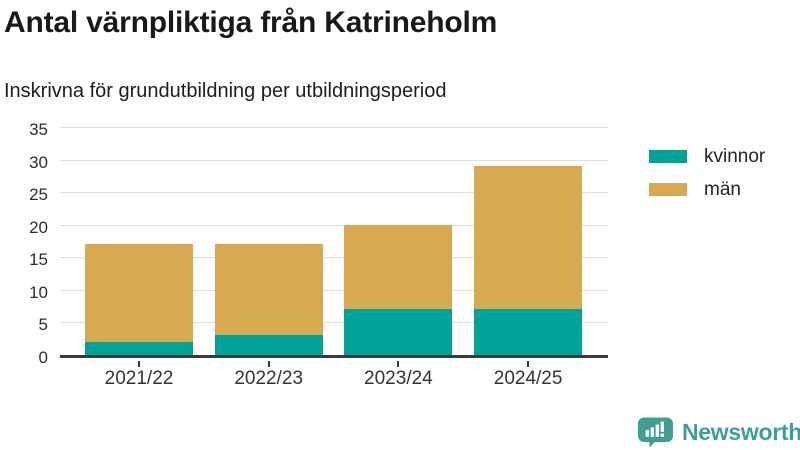 The width and height of the screenshot is (800, 450). What do you see at coordinates (251, 22) in the screenshot?
I see `chart-title: Antal värnpliktiga från Katrineholm` at bounding box center [251, 22].